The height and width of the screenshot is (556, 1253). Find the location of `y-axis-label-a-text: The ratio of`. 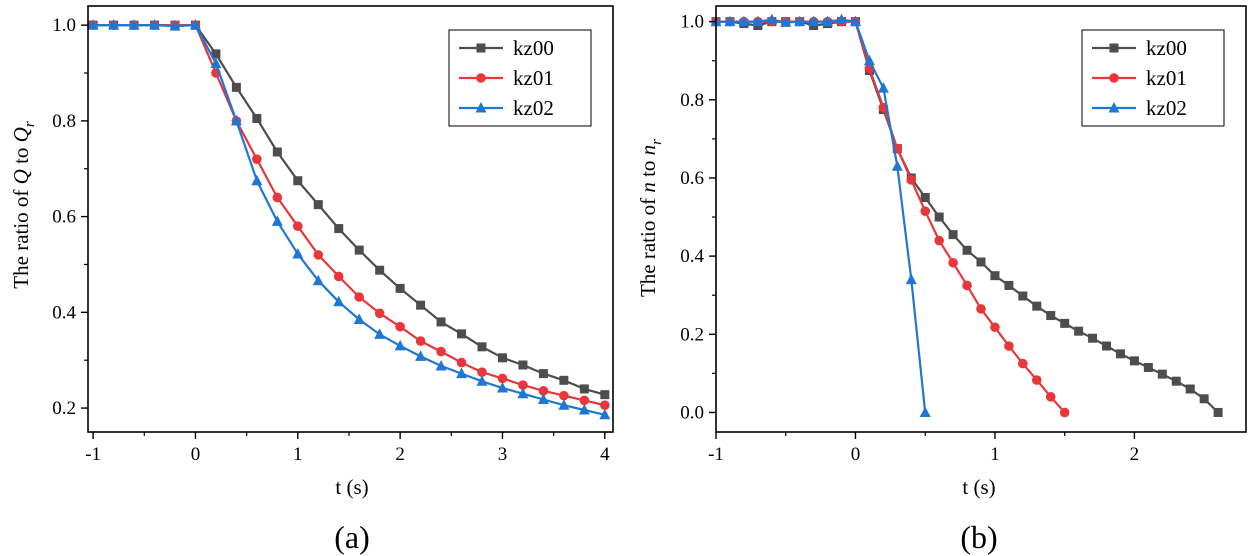

y-axis-label-a-text: The ratio of is located at coordinates (21, 236).